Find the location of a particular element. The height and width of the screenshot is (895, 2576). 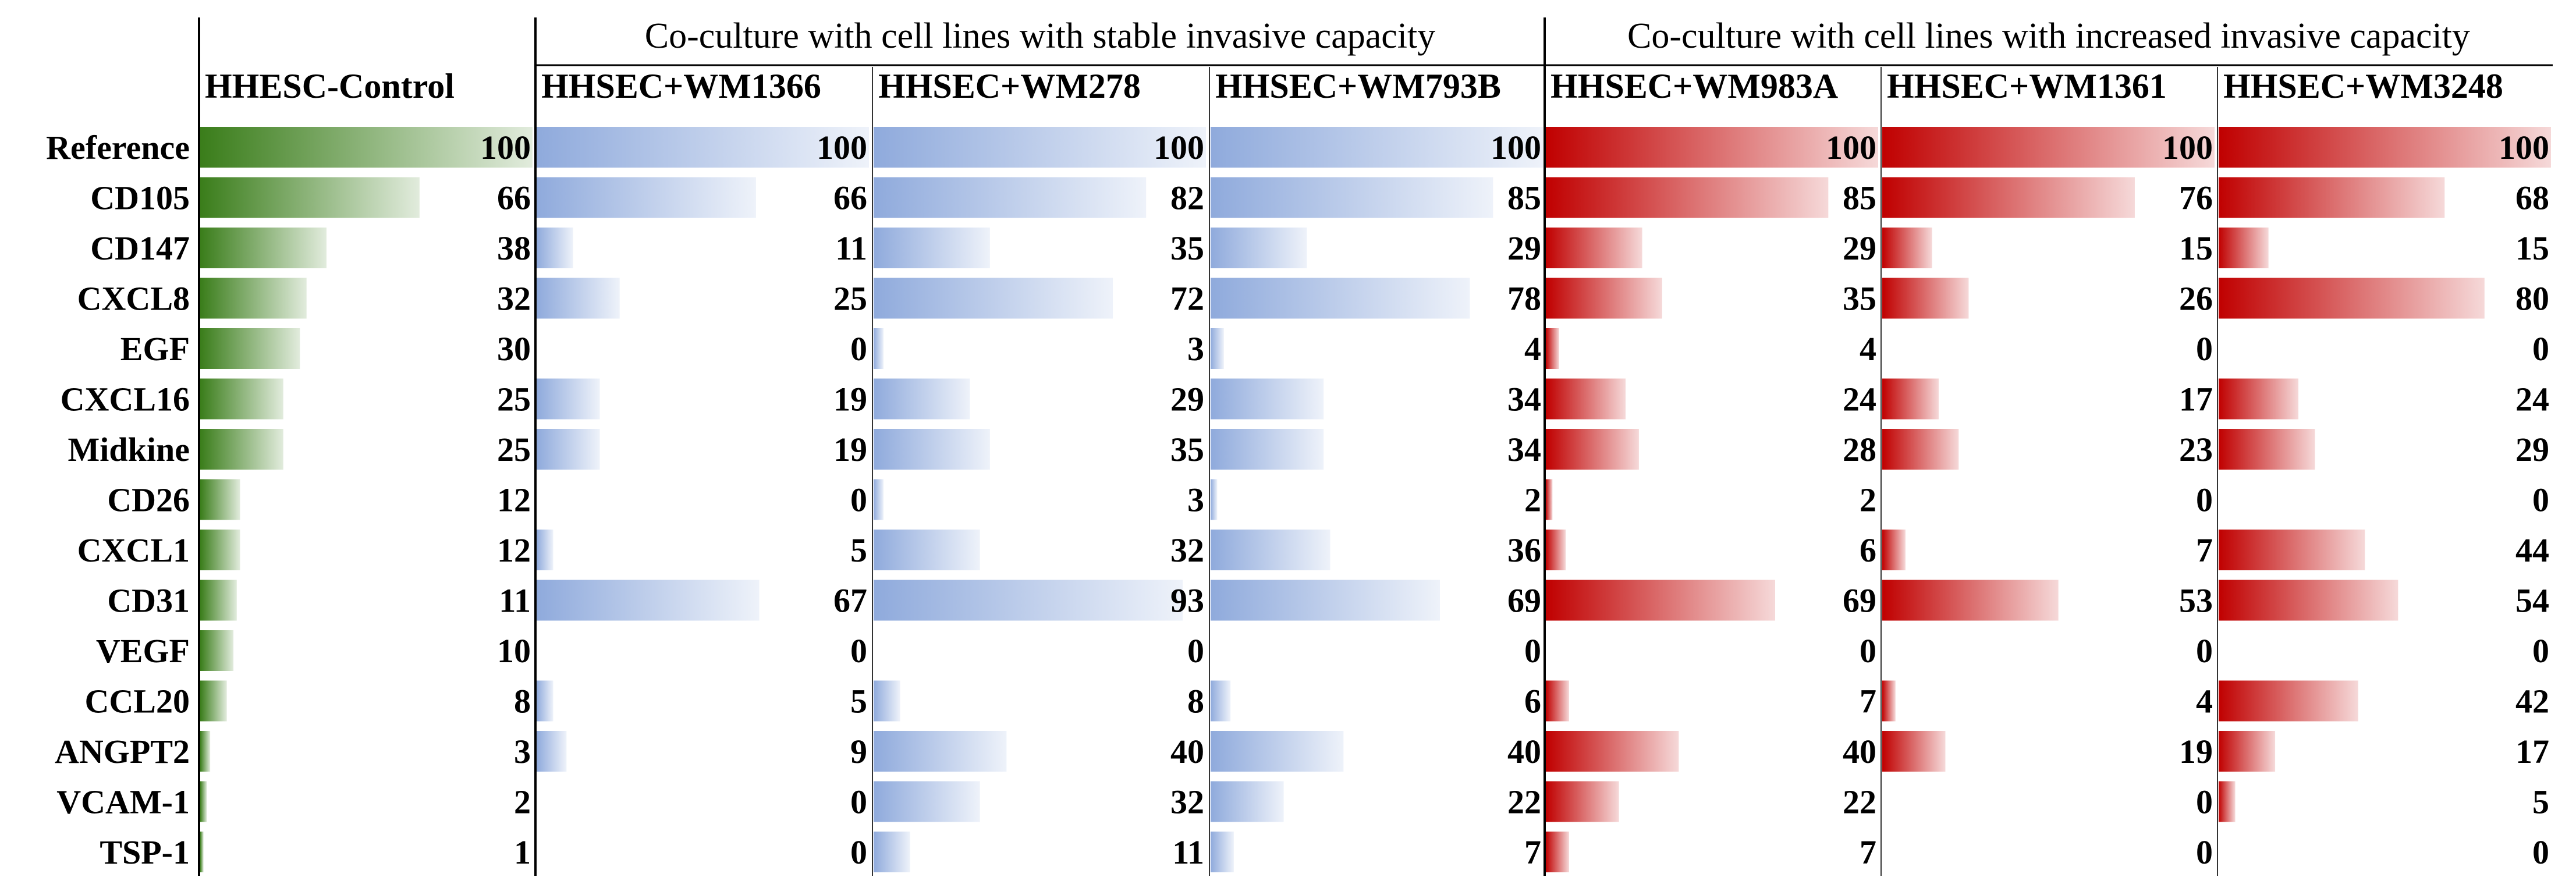

row-label: CD147 is located at coordinates (140, 248).